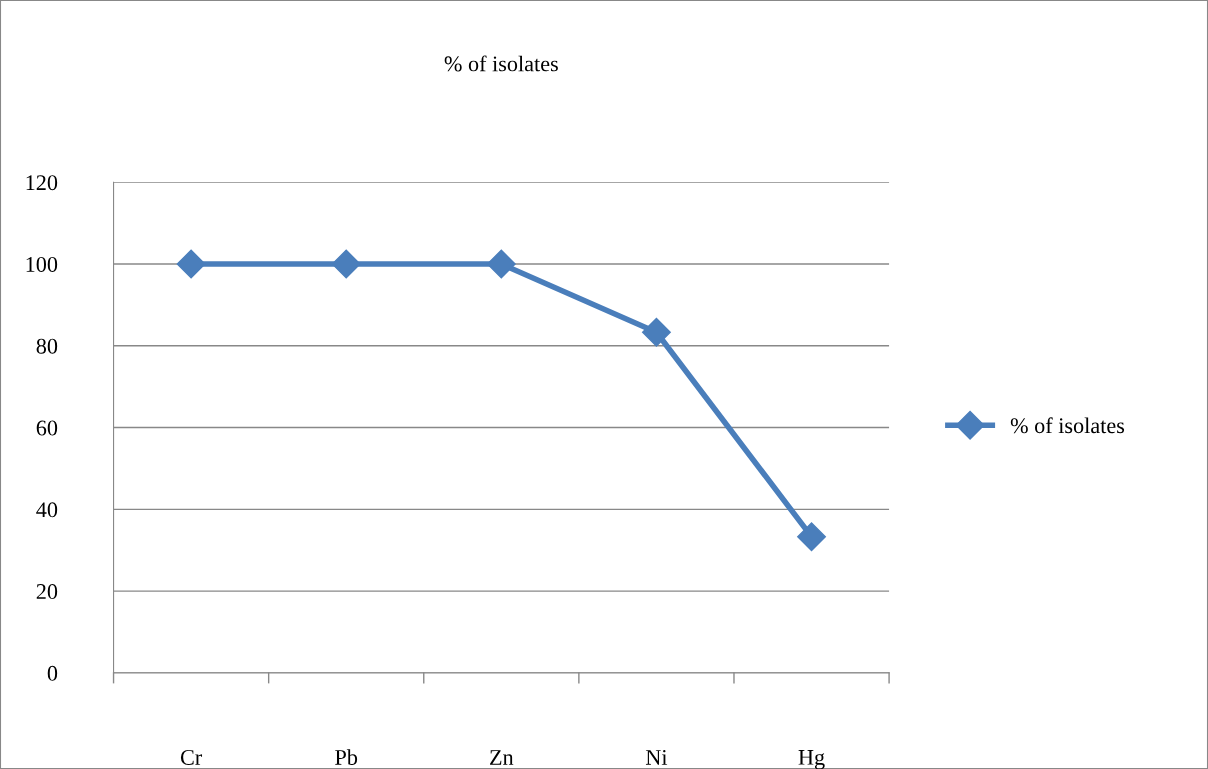  What do you see at coordinates (502, 757) in the screenshot?
I see `x-tick-label: Zn` at bounding box center [502, 757].